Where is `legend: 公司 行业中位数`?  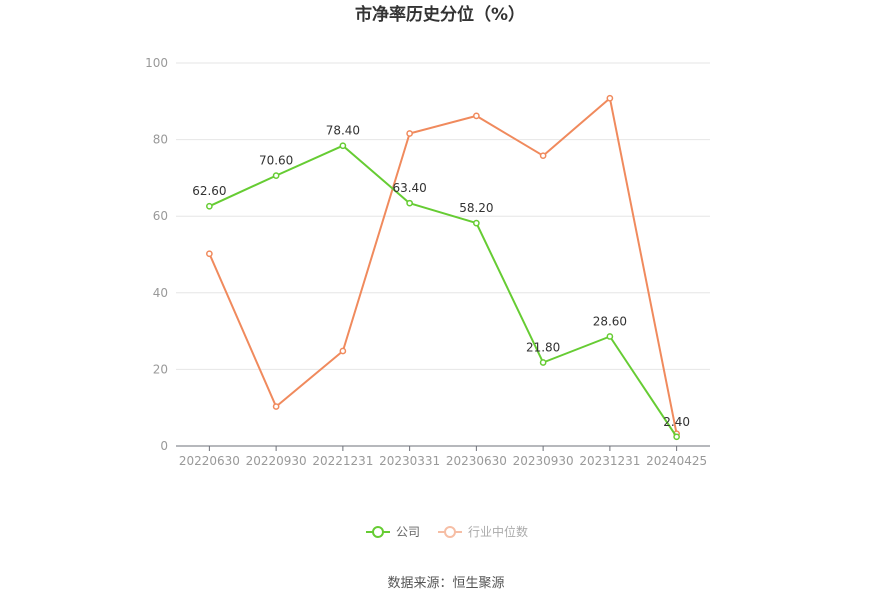 legend: 公司 行业中位数 is located at coordinates (447, 531).